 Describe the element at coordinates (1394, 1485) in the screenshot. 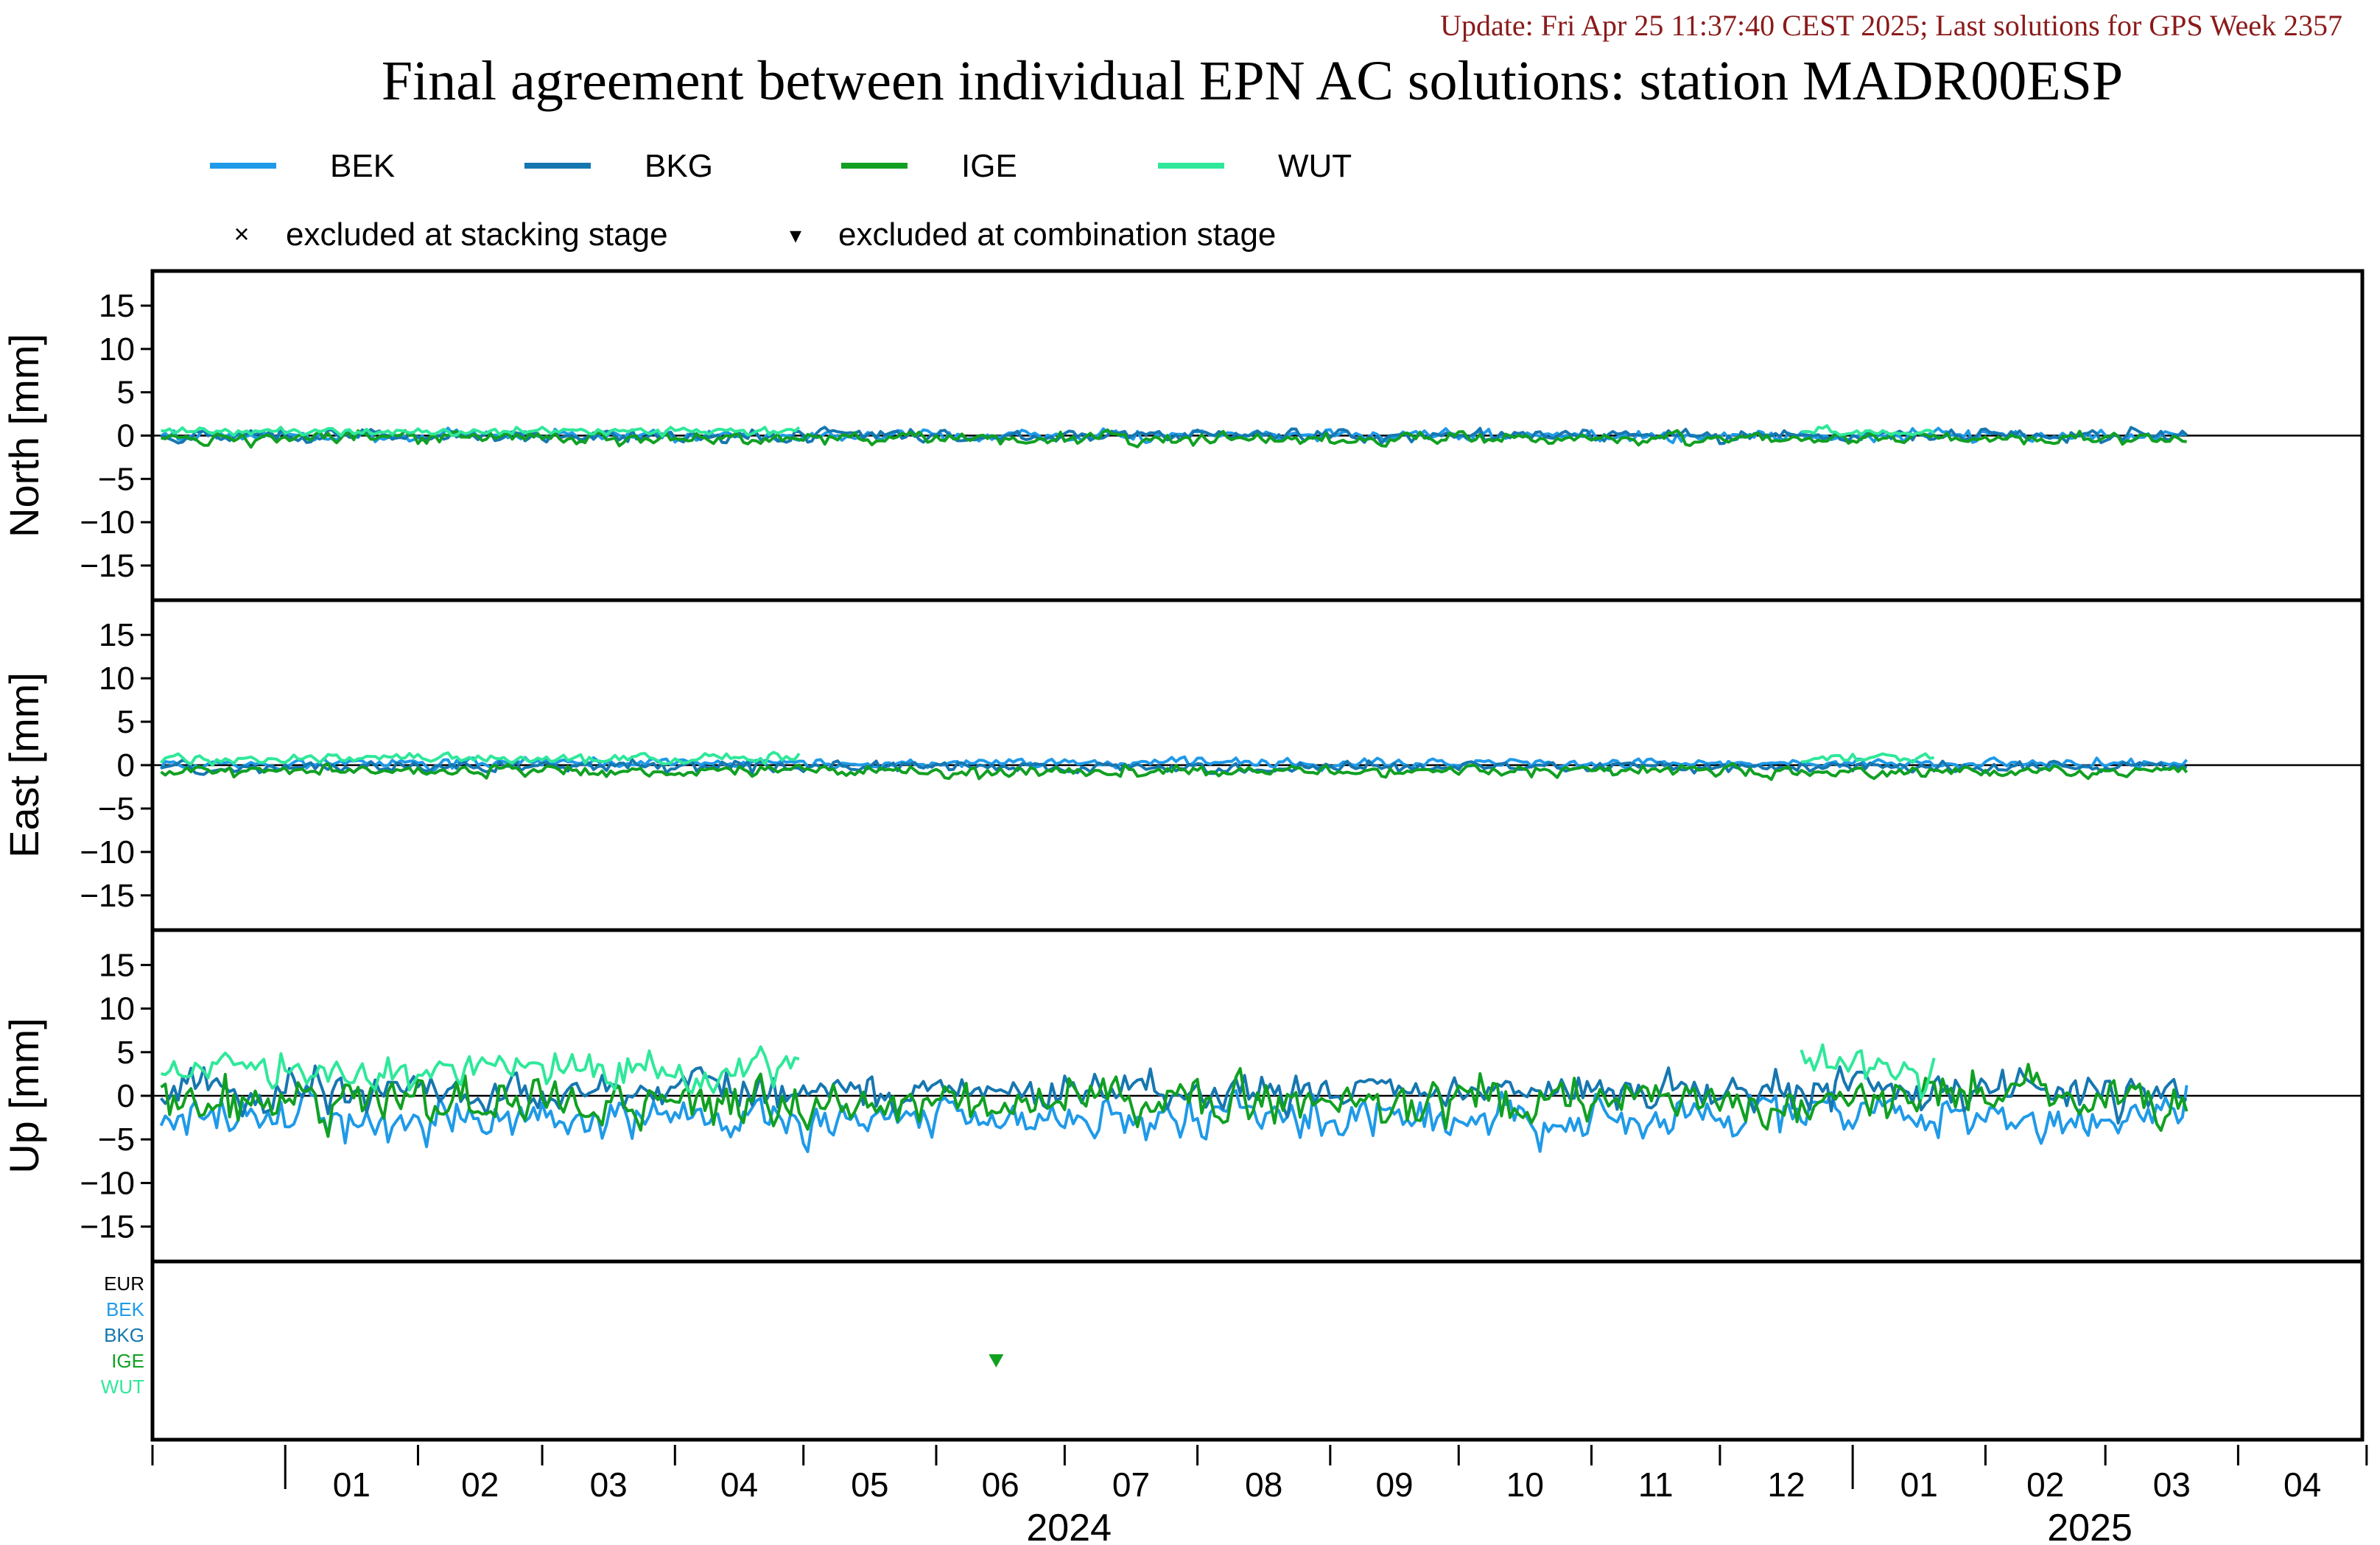

I see `x-month-label: 09` at that location.